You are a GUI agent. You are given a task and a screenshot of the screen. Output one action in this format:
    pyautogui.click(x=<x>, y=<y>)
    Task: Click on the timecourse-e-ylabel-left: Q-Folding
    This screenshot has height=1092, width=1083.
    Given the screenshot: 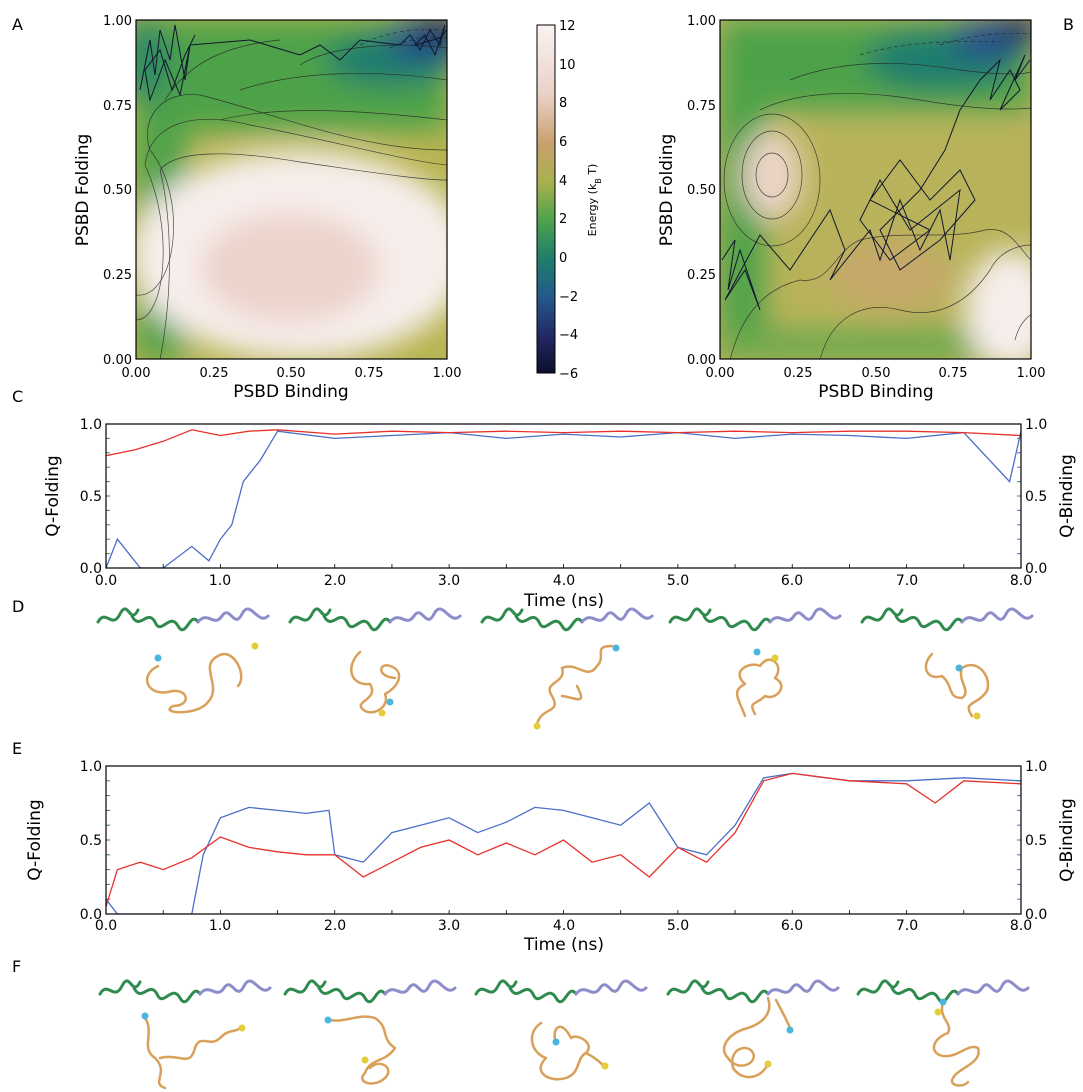 What is the action you would take?
    pyautogui.click(x=35, y=839)
    